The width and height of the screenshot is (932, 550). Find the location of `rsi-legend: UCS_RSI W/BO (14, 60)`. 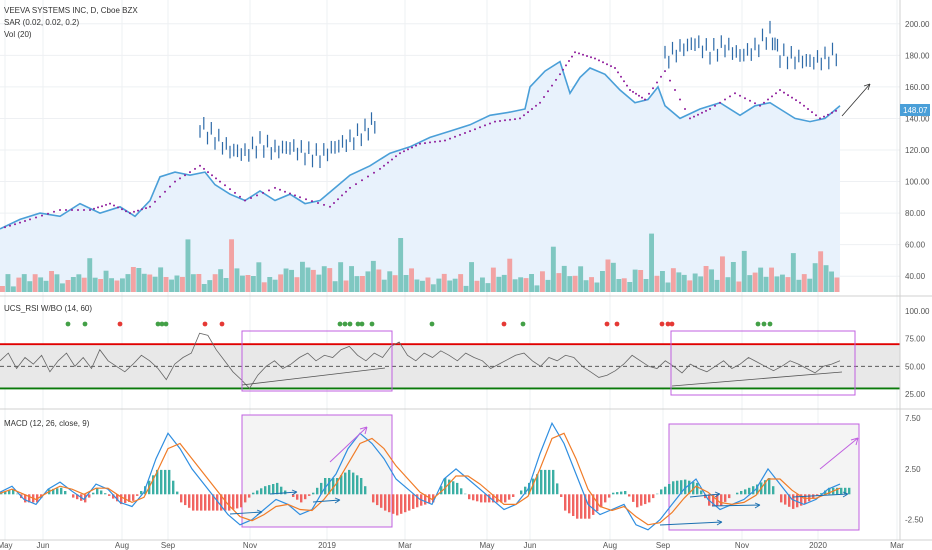

rsi-legend: UCS_RSI W/BO (14, 60) is located at coordinates (48, 308).